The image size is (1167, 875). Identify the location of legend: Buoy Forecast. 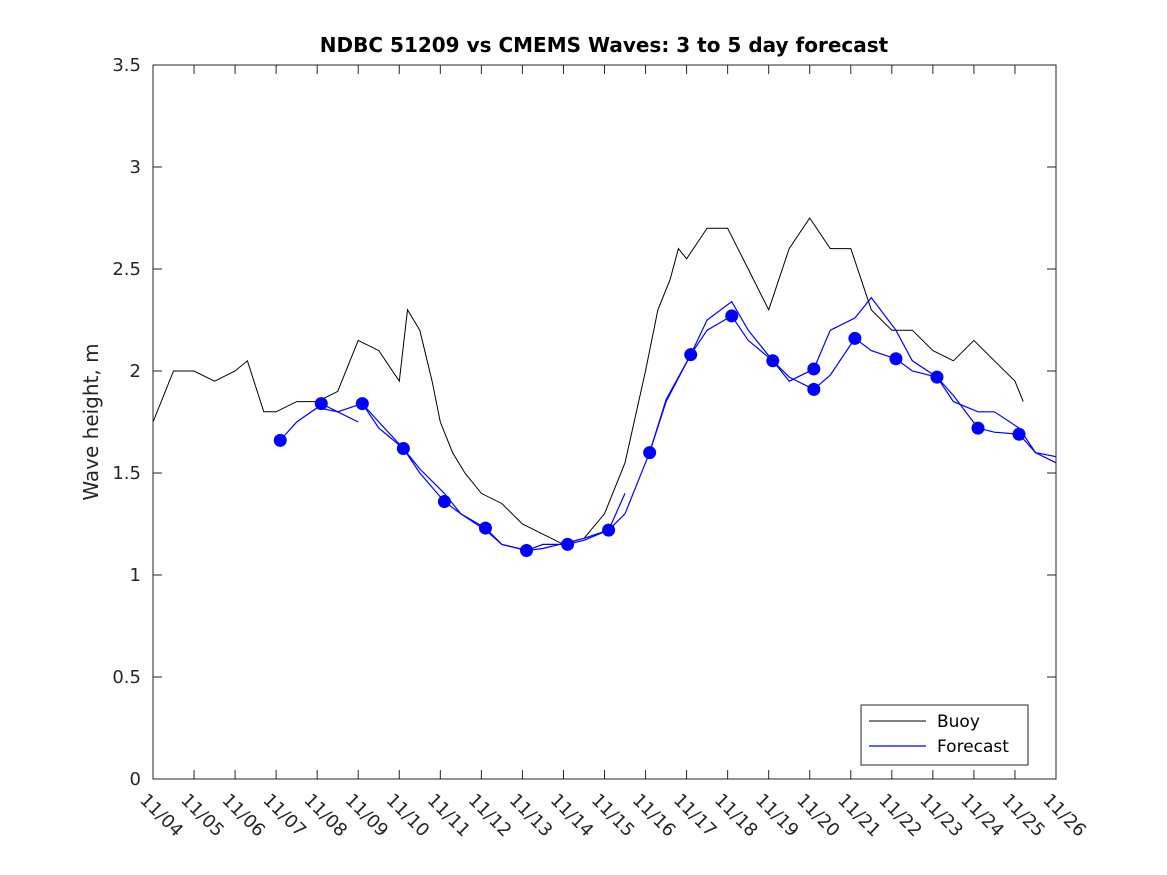
(944, 735).